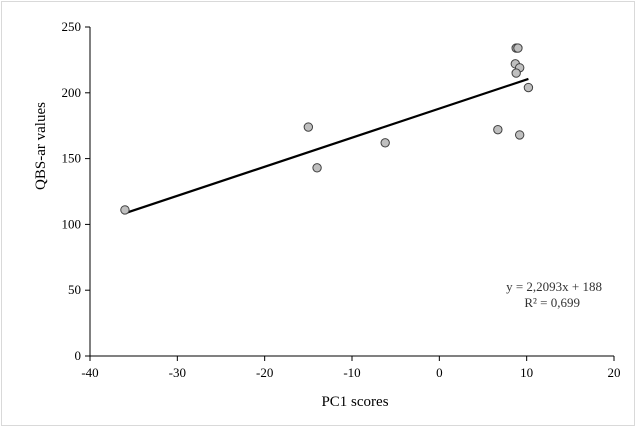 This screenshot has height=429, width=638. Describe the element at coordinates (72, 92) in the screenshot. I see `y-tick-label: 200` at that location.